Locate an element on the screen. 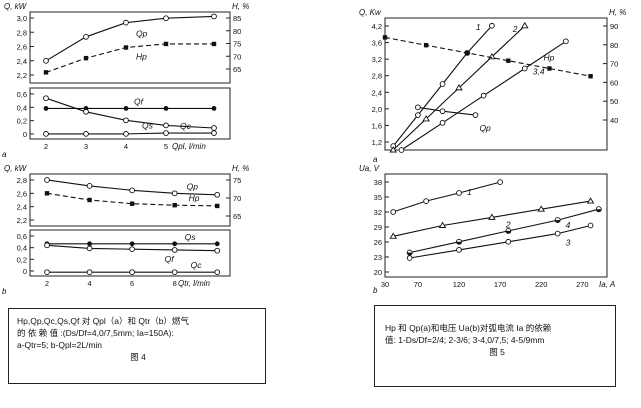 This screenshot has width=641, height=408. fig4b-top-ytick-label: 2,2 is located at coordinates (22, 220).